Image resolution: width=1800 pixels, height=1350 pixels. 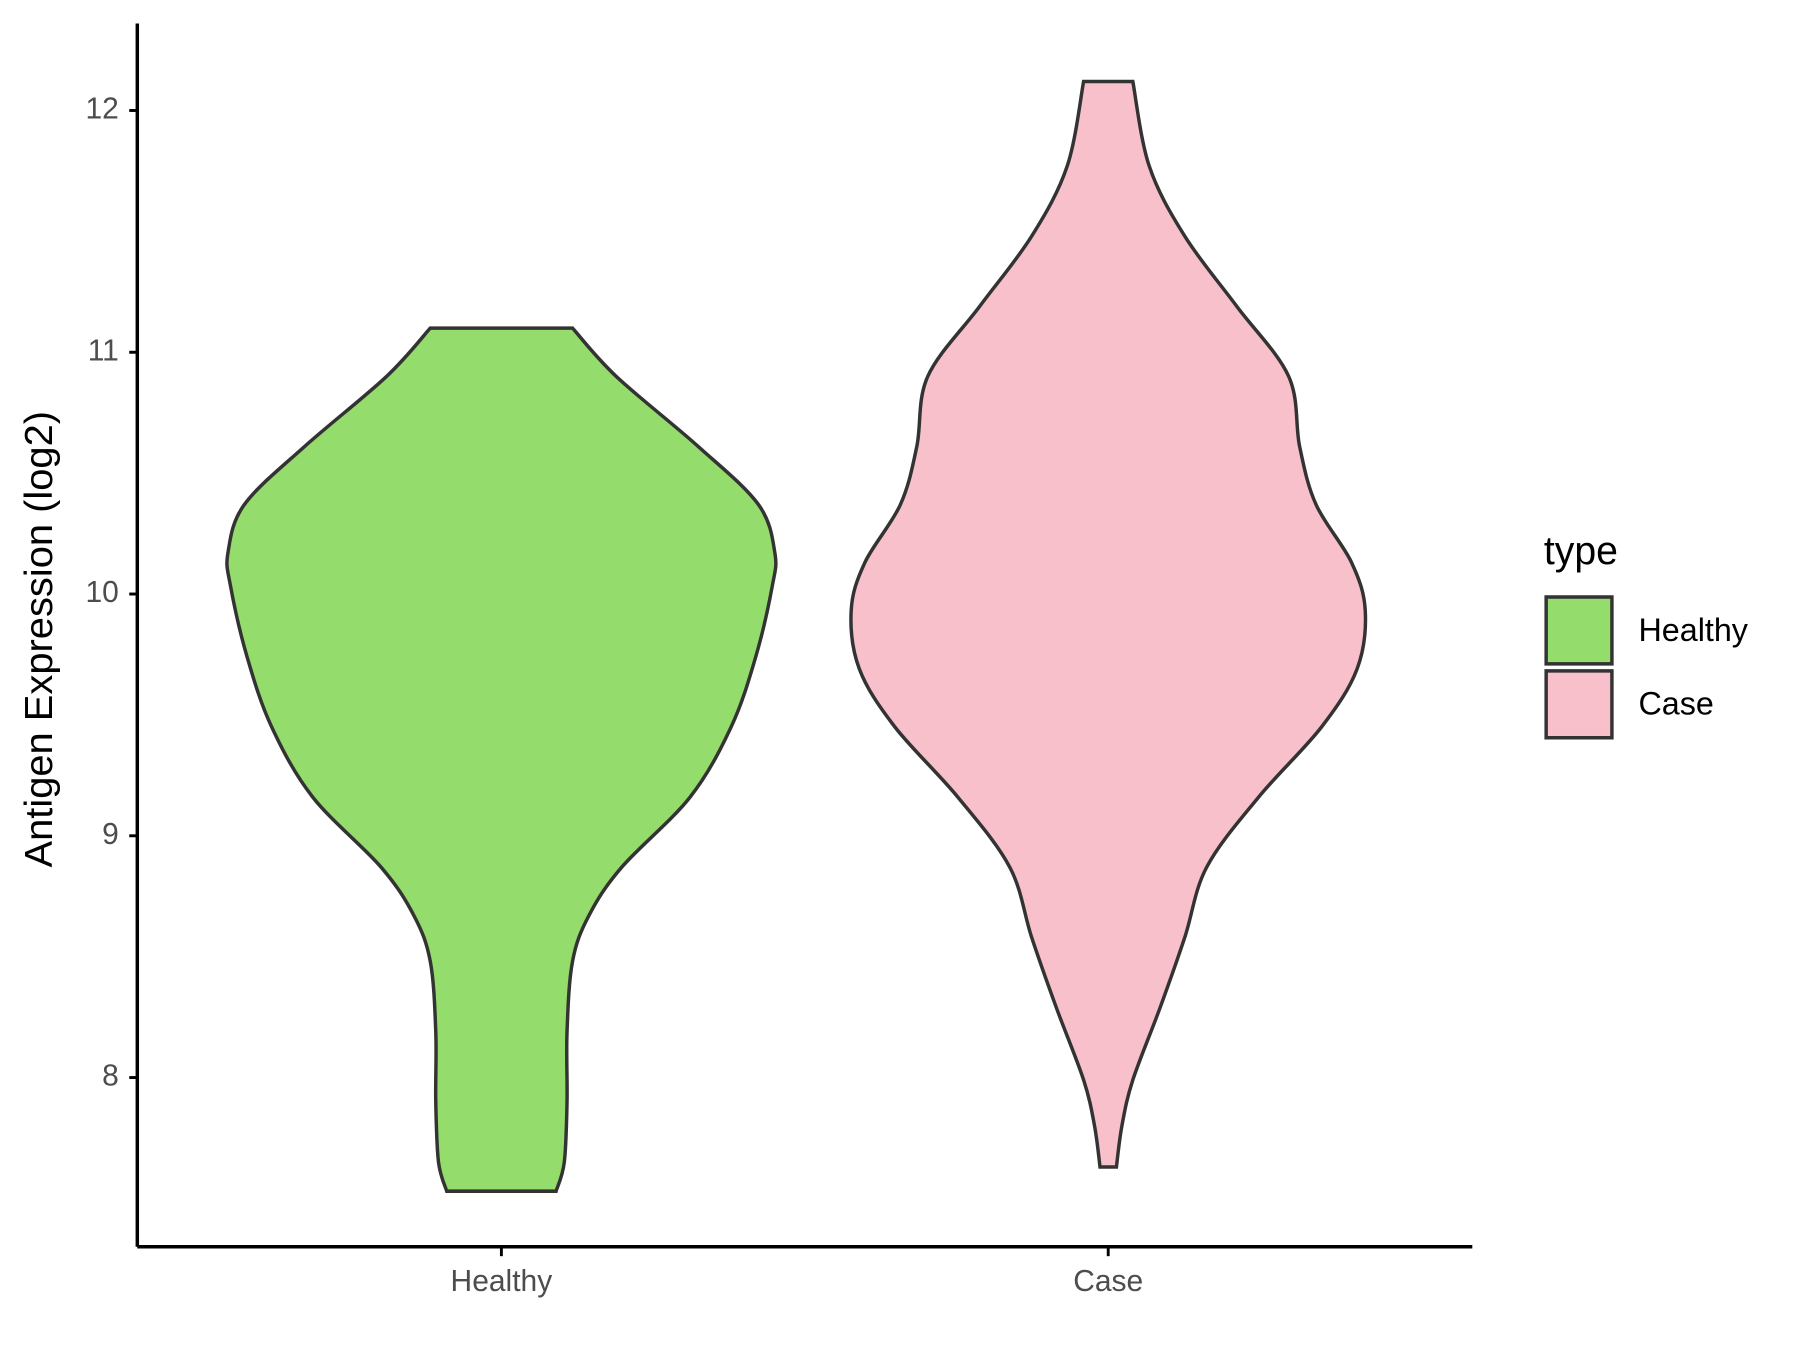 I want to click on x-tick-label: Healthy, so click(x=502, y=1281).